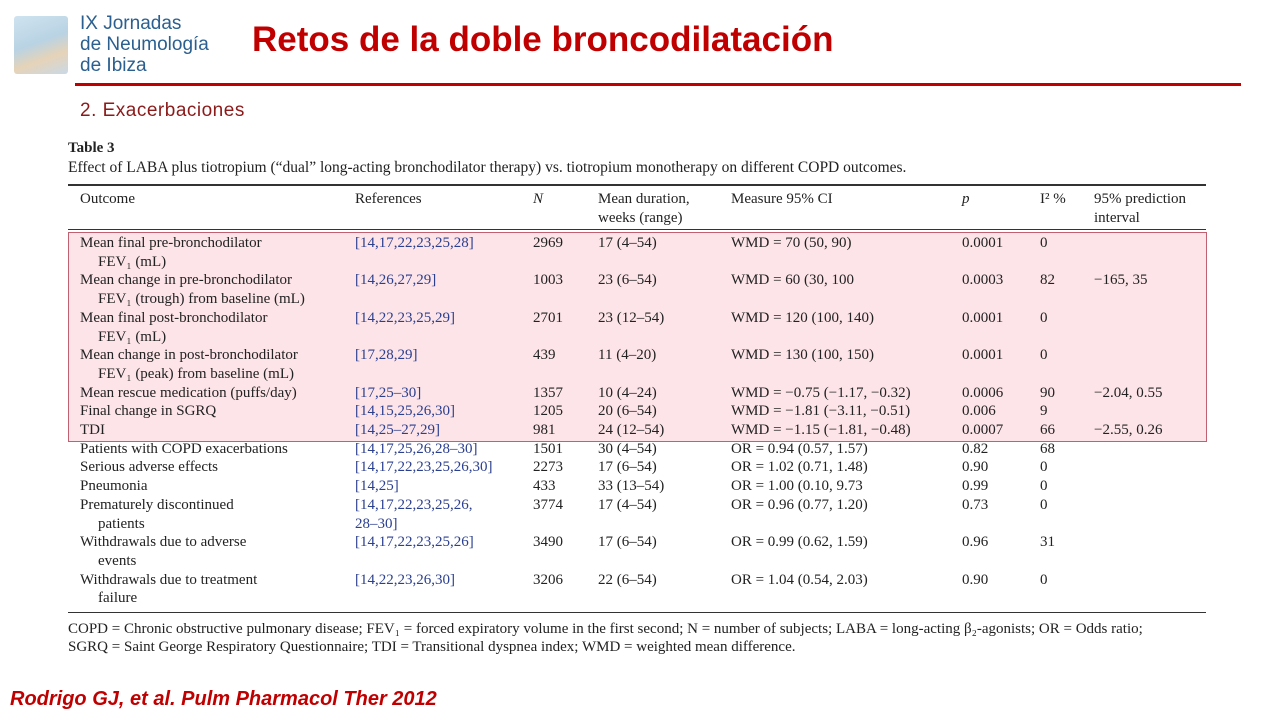  I want to click on table-cell: 1357, so click(548, 392).